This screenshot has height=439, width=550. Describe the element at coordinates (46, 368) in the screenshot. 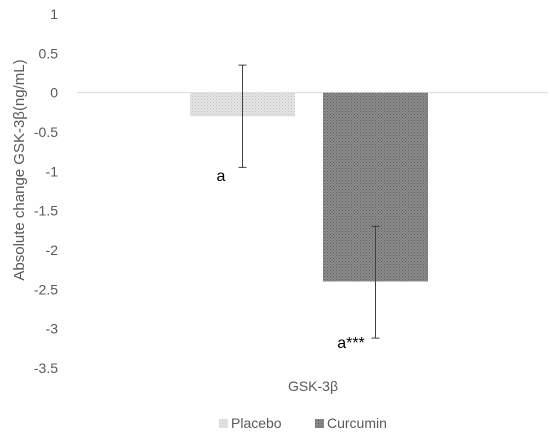

I see `y-tick-label: -3.5` at that location.